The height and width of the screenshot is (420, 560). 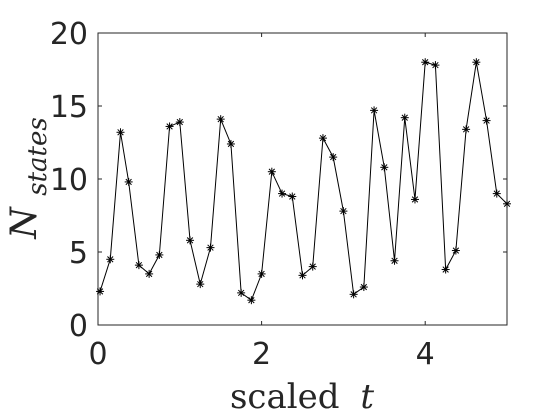 I want to click on x-tick-label: 0, so click(x=97, y=354).